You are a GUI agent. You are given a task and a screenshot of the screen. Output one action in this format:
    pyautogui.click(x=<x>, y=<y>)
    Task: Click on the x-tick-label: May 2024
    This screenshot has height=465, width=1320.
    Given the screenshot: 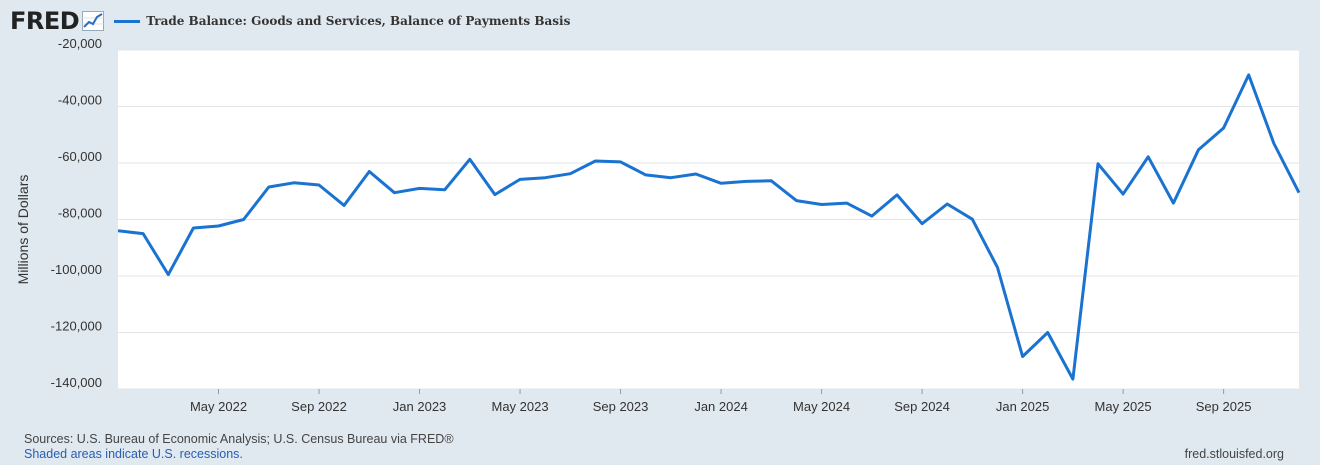 What is the action you would take?
    pyautogui.click(x=821, y=406)
    